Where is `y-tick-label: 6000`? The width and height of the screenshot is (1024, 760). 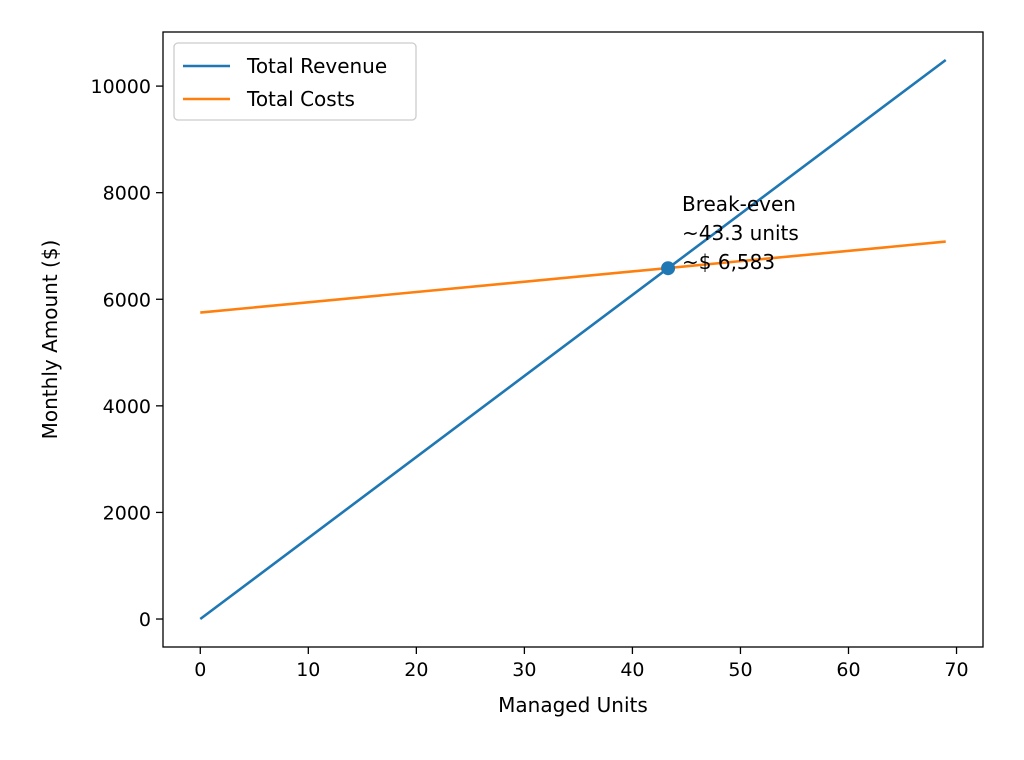 y-tick-label: 6000 is located at coordinates (127, 300).